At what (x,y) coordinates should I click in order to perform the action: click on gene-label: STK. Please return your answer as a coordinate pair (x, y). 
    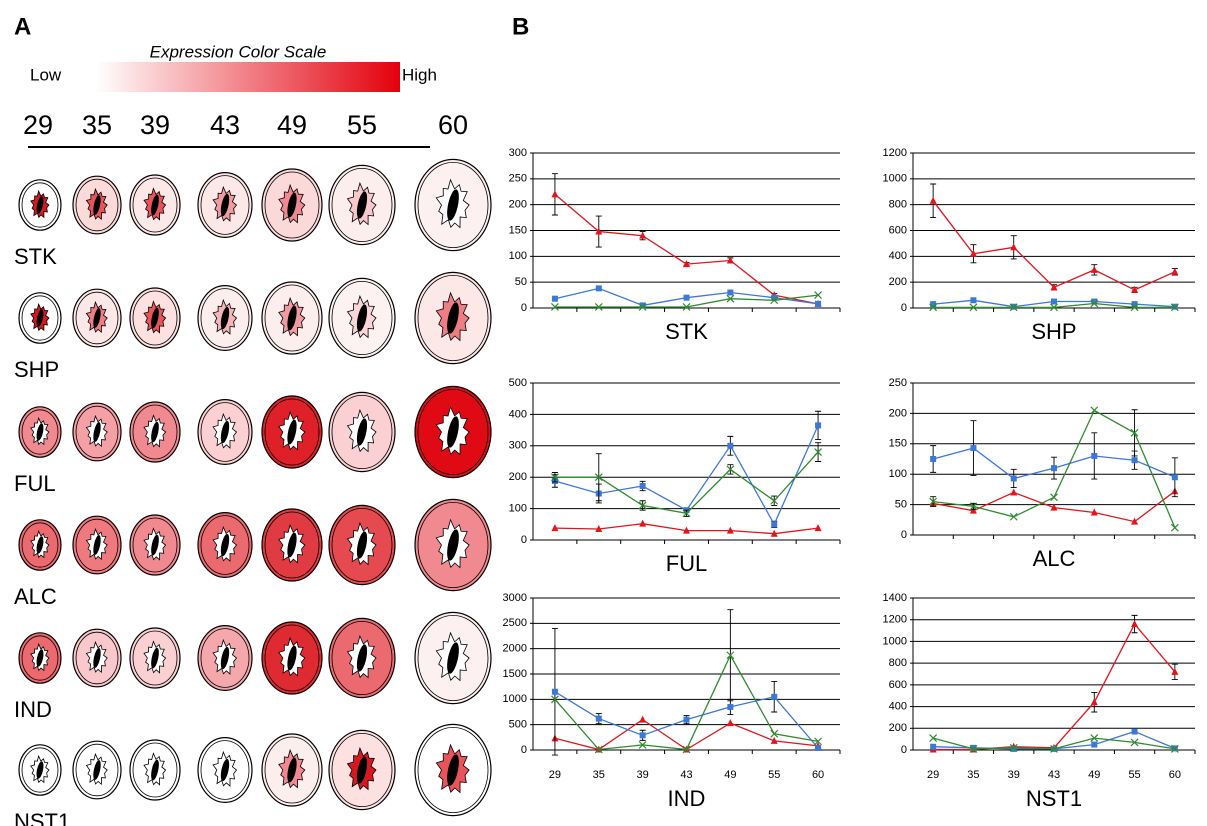
    Looking at the image, I should click on (35, 256).